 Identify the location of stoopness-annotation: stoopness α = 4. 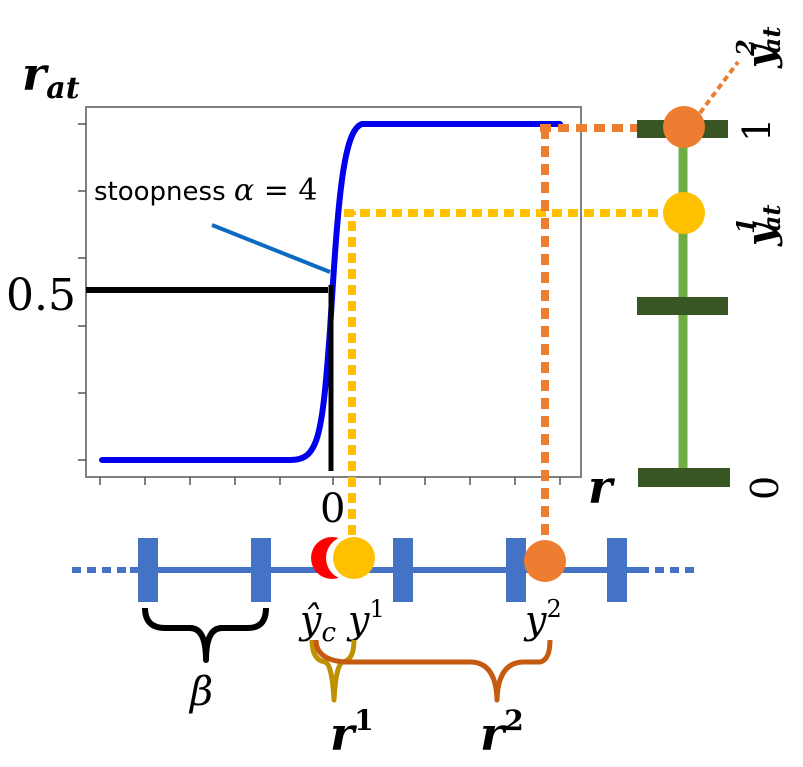
(205, 190).